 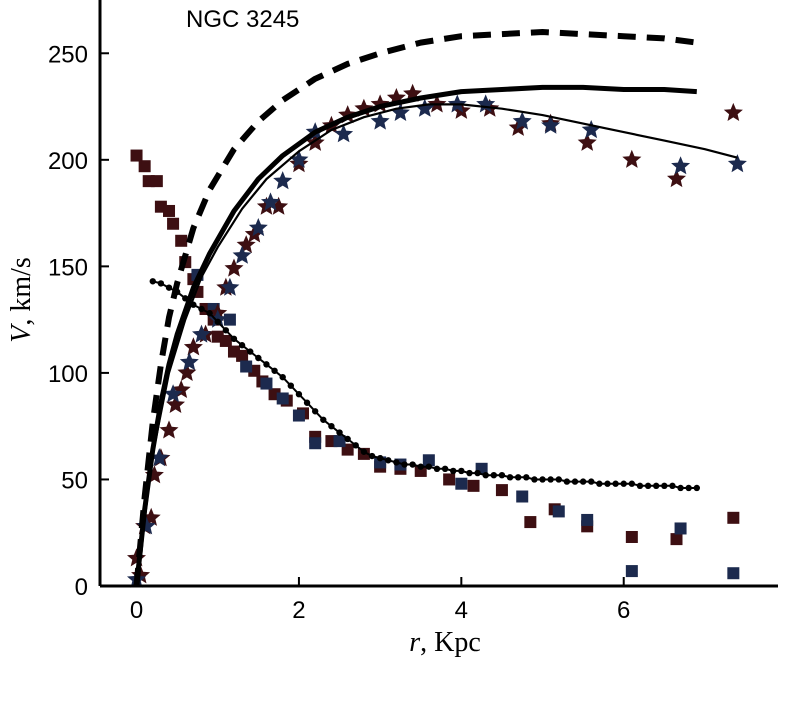 I want to click on y-tick-label: 100, so click(x=68, y=374).